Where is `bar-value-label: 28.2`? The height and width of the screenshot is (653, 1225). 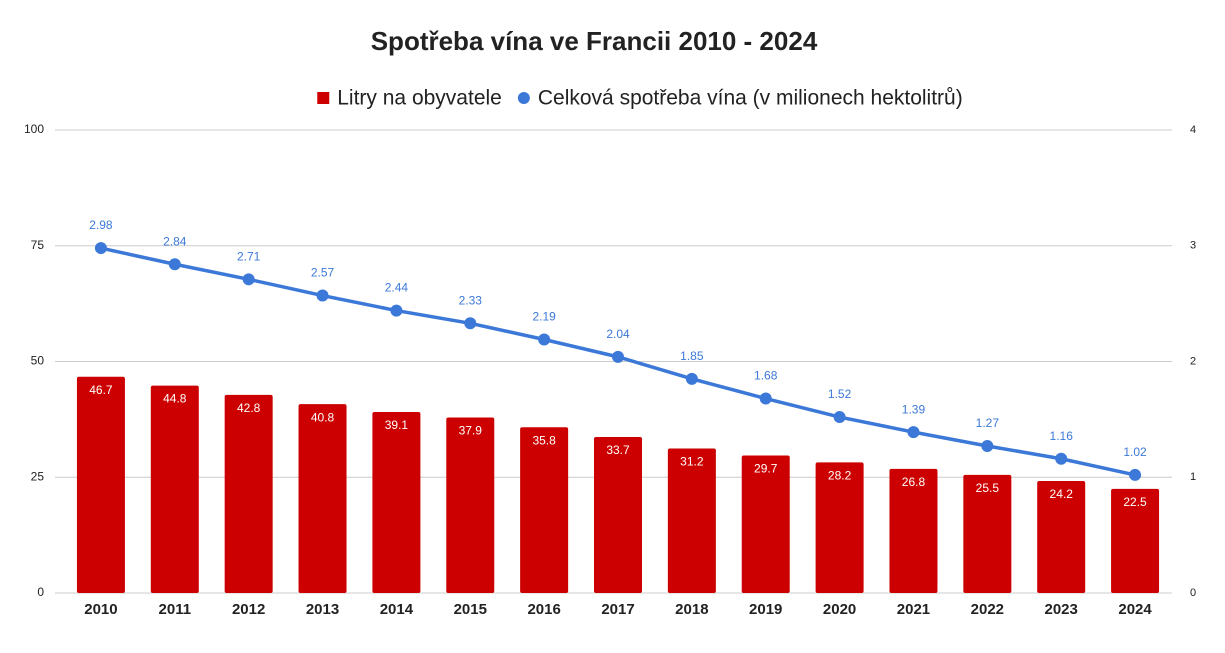
bar-value-label: 28.2 is located at coordinates (840, 476).